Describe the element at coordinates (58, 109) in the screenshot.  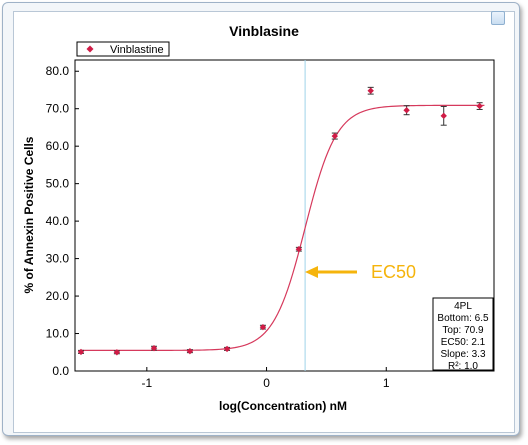
I see `y-tick-label: 70.0` at that location.